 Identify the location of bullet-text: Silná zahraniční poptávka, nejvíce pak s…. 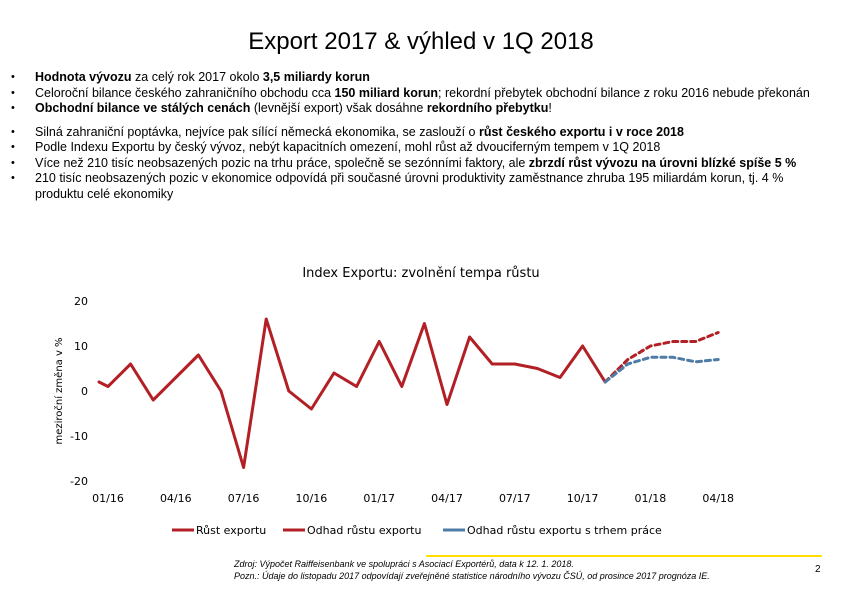
(257, 131).